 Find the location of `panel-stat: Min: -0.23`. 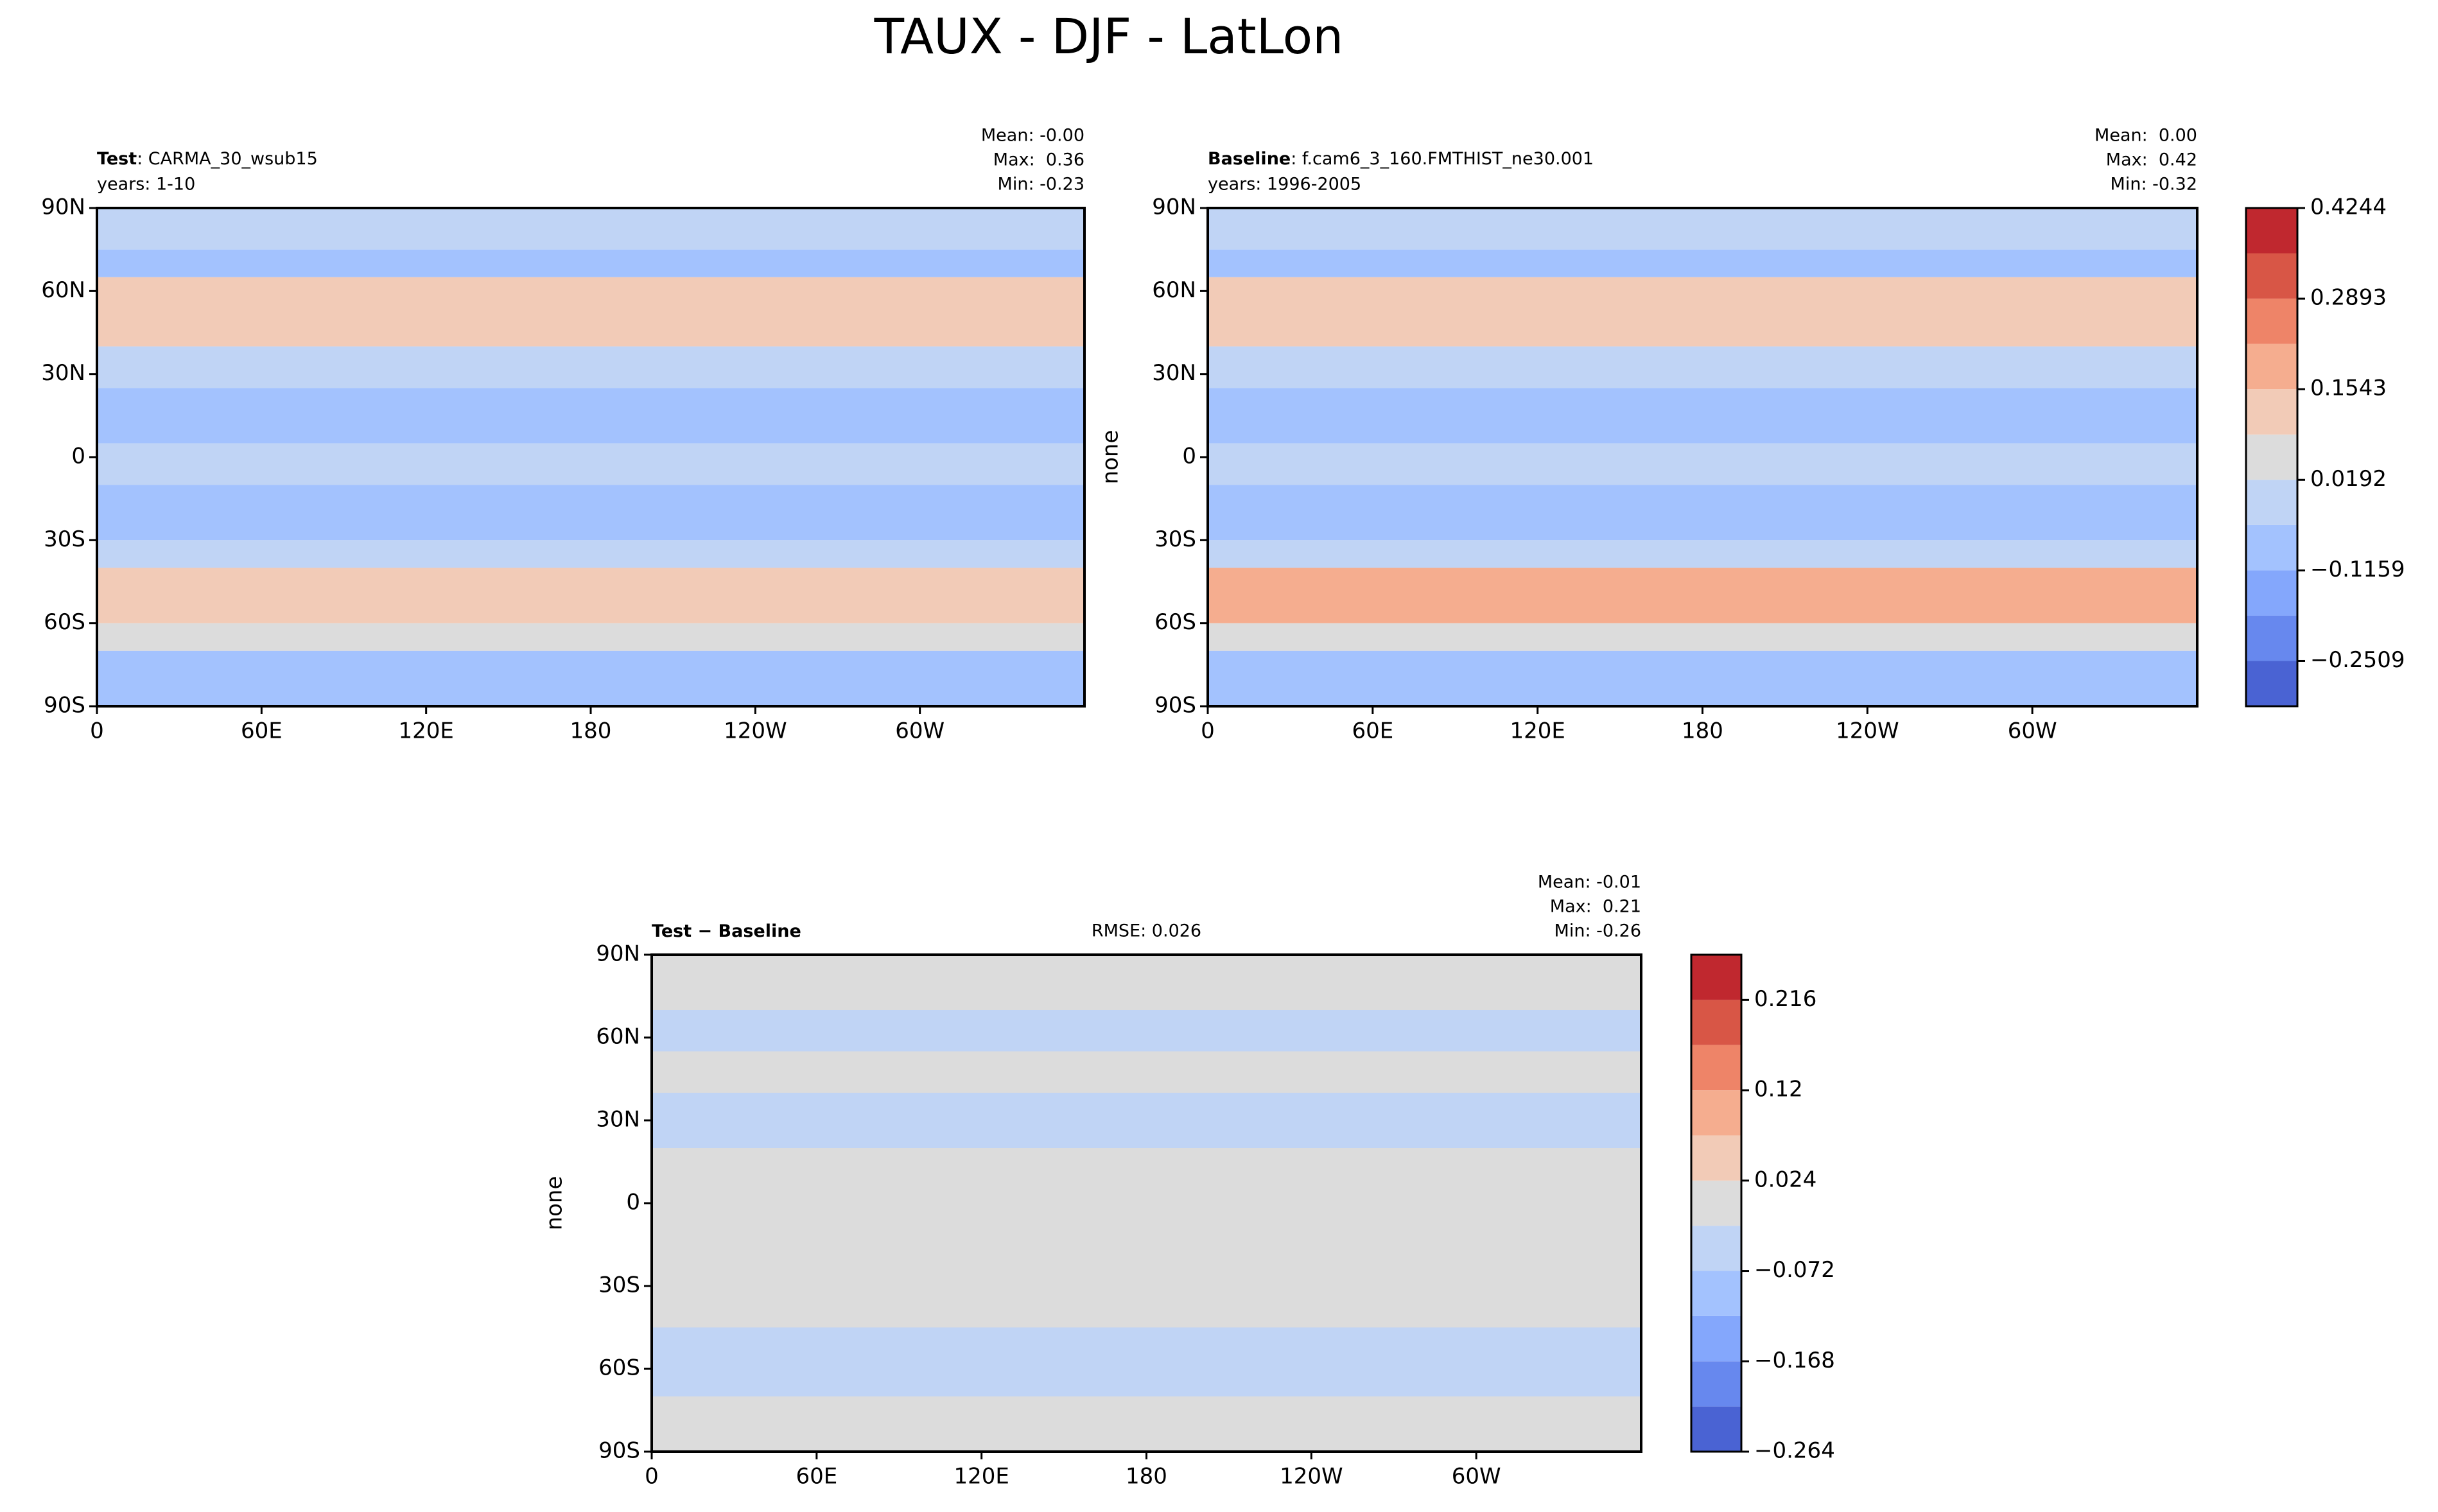

panel-stat: Min: -0.23 is located at coordinates (1041, 185).